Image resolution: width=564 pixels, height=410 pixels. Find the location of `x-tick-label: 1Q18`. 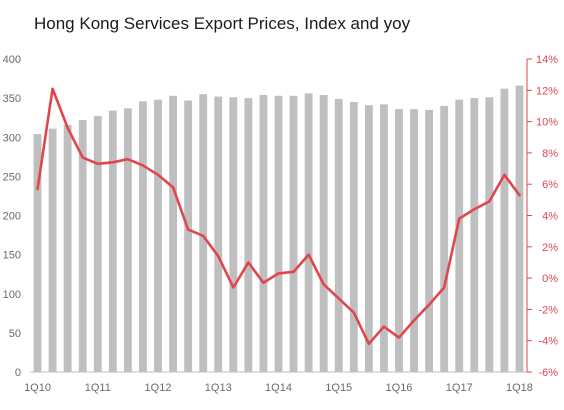

x-tick-label: 1Q18 is located at coordinates (519, 388).